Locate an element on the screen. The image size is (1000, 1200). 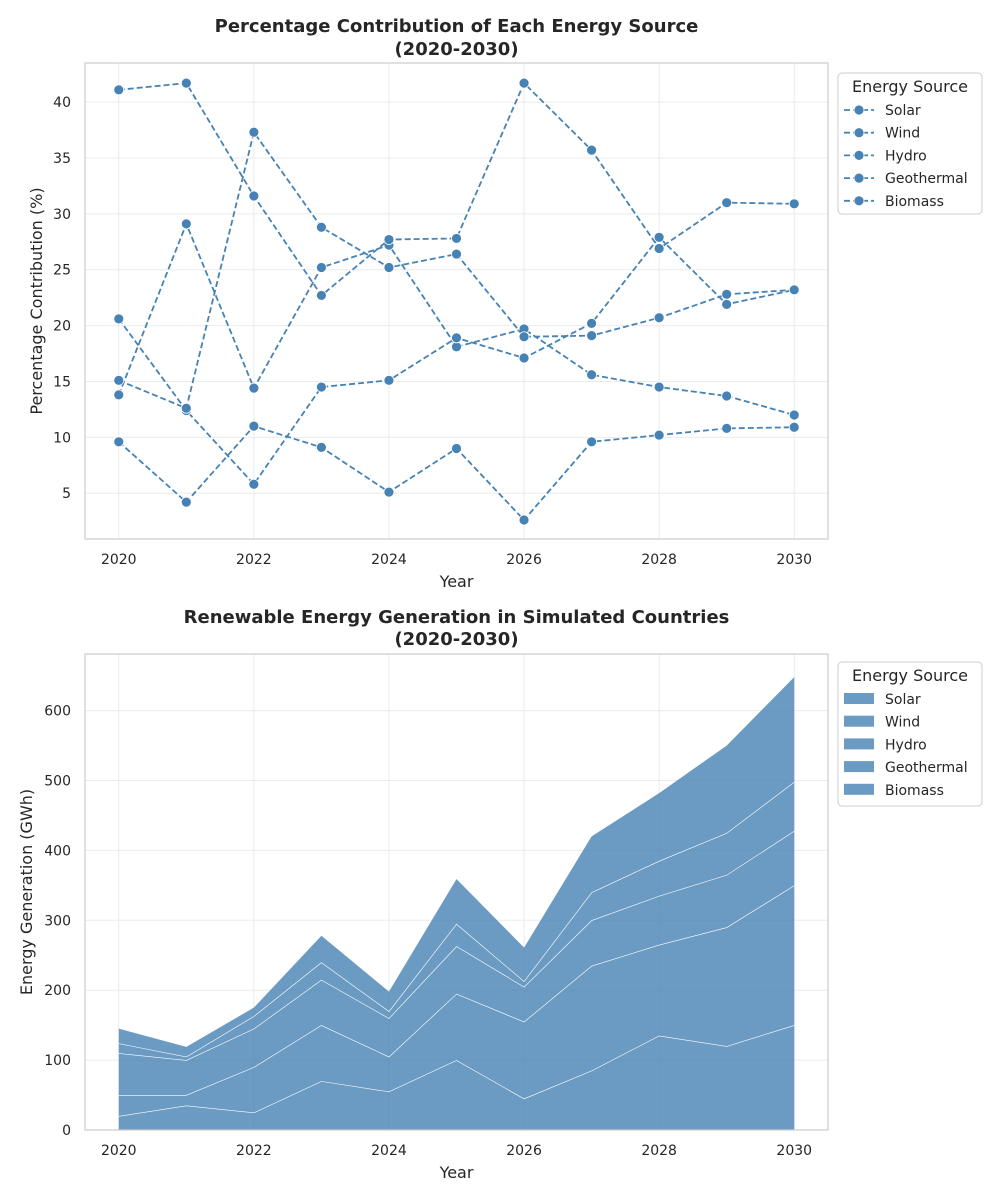
series-line-geothermal is located at coordinates (456, 473).